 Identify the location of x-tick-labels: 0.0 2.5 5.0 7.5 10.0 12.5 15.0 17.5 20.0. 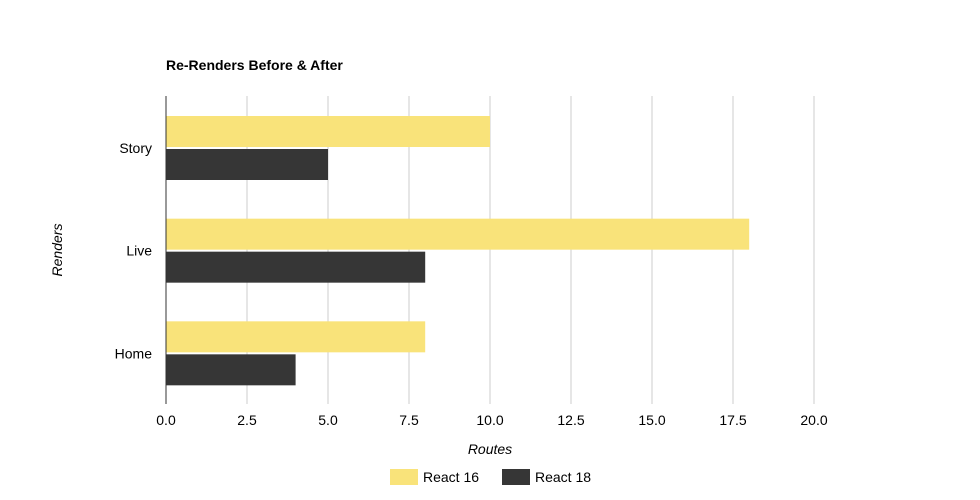
(492, 420).